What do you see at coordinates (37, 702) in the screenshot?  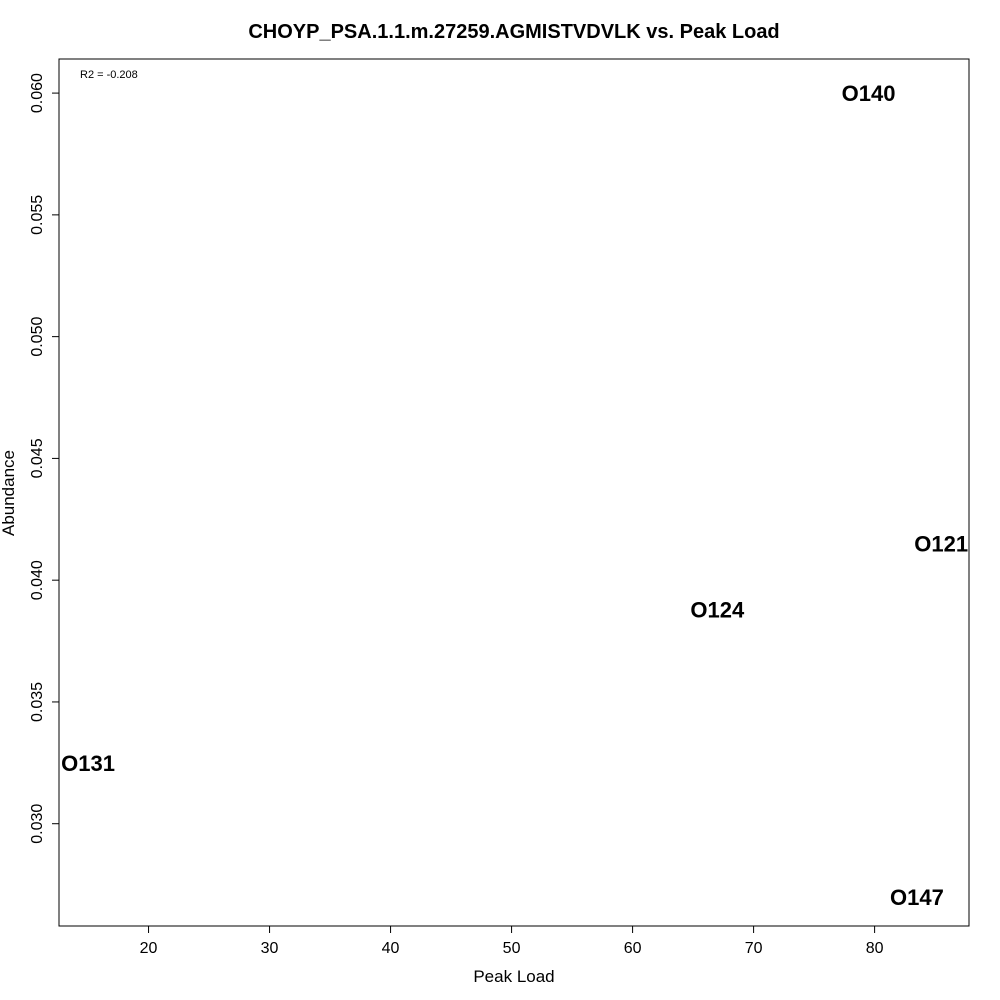 I see `y-tick-label: 0.035` at bounding box center [37, 702].